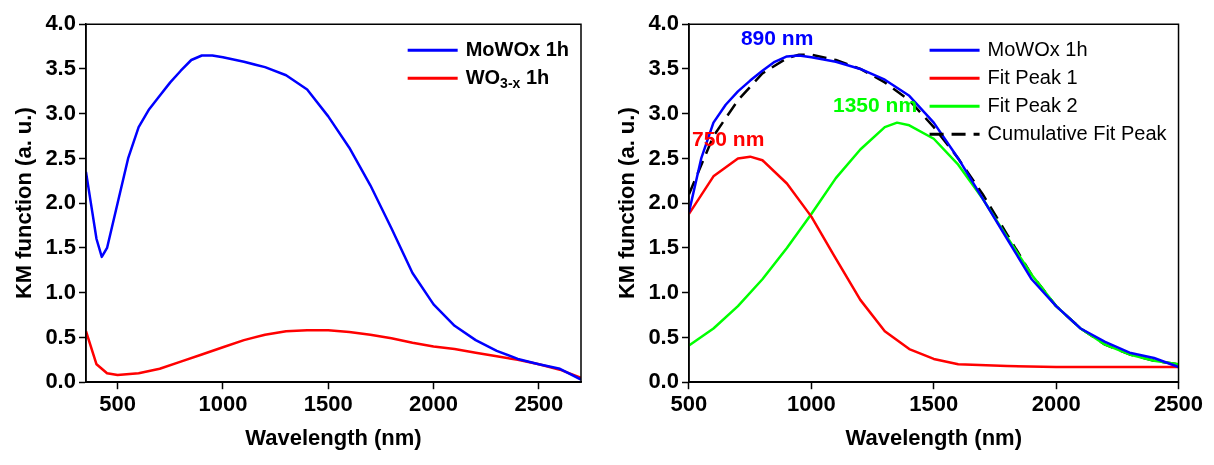 This screenshot has width=1214, height=465. What do you see at coordinates (1032, 76) in the screenshot?
I see `legend-label: Fit Peak 1` at bounding box center [1032, 76].